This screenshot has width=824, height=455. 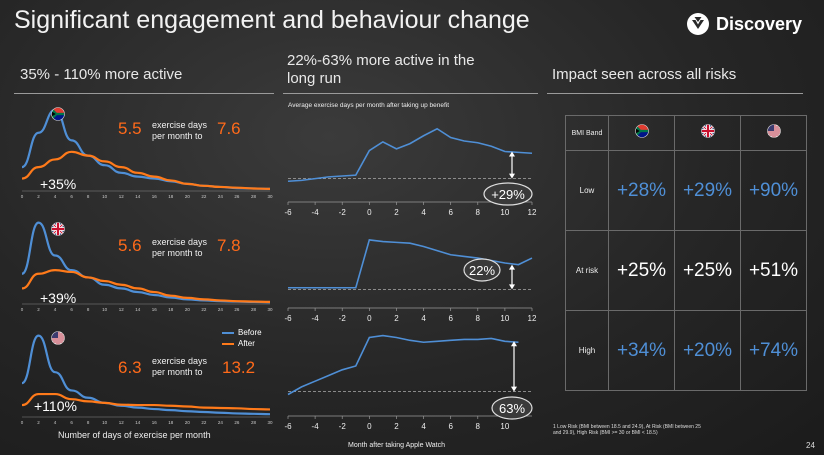 I want to click on risk-band-label: High, so click(x=587, y=350).